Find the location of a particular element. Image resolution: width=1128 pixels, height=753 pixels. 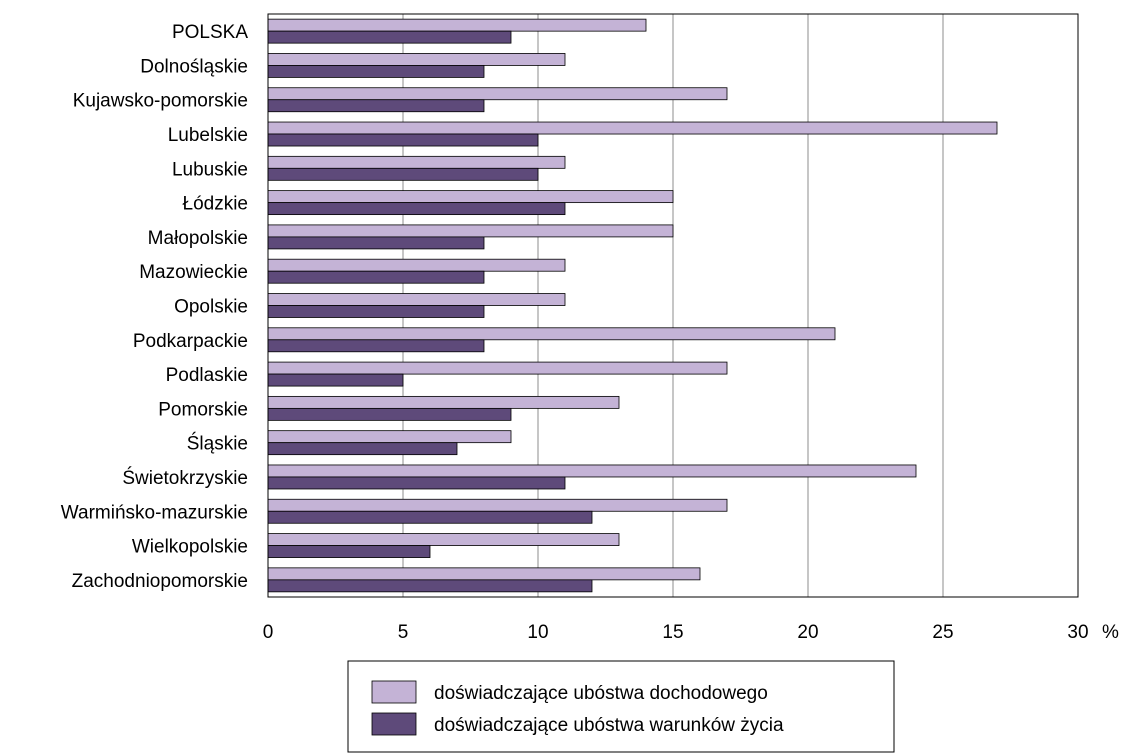

legend-label: doświadczające ubóstwa warunków życia is located at coordinates (609, 725).